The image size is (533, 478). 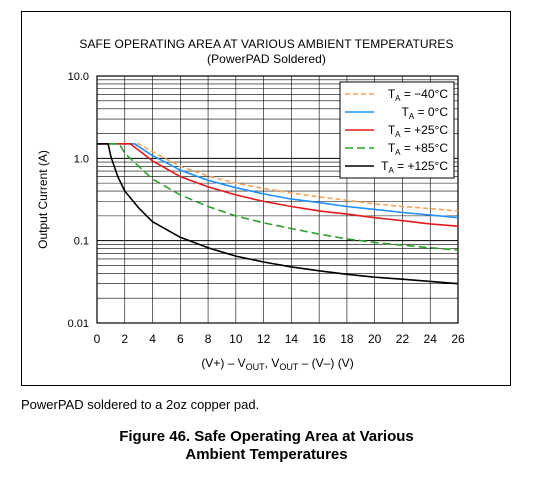 I want to click on y-tick-label: 0.1, so click(x=81, y=242).